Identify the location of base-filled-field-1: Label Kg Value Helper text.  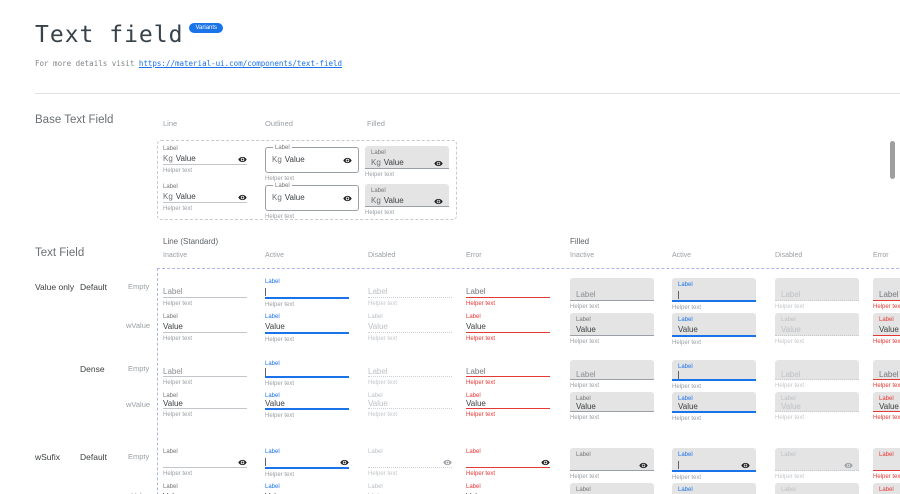
(407, 200).